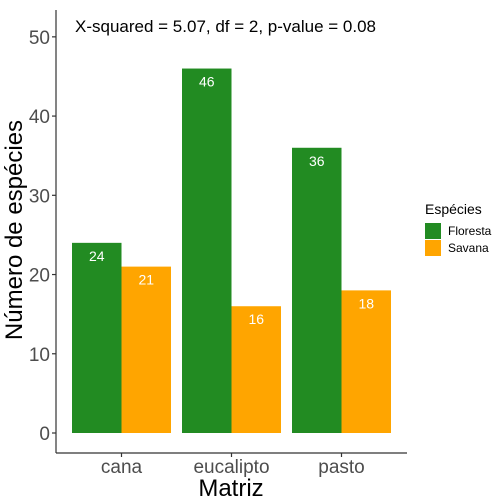 The height and width of the screenshot is (504, 504). Describe the element at coordinates (146, 280) in the screenshot. I see `bar-label-cana-savana: 21` at that location.